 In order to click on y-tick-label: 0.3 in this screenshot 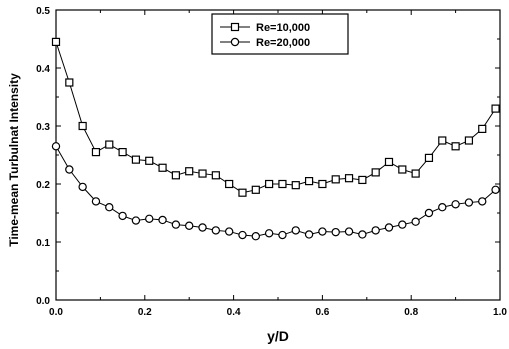, I will do `click(43, 127)`.